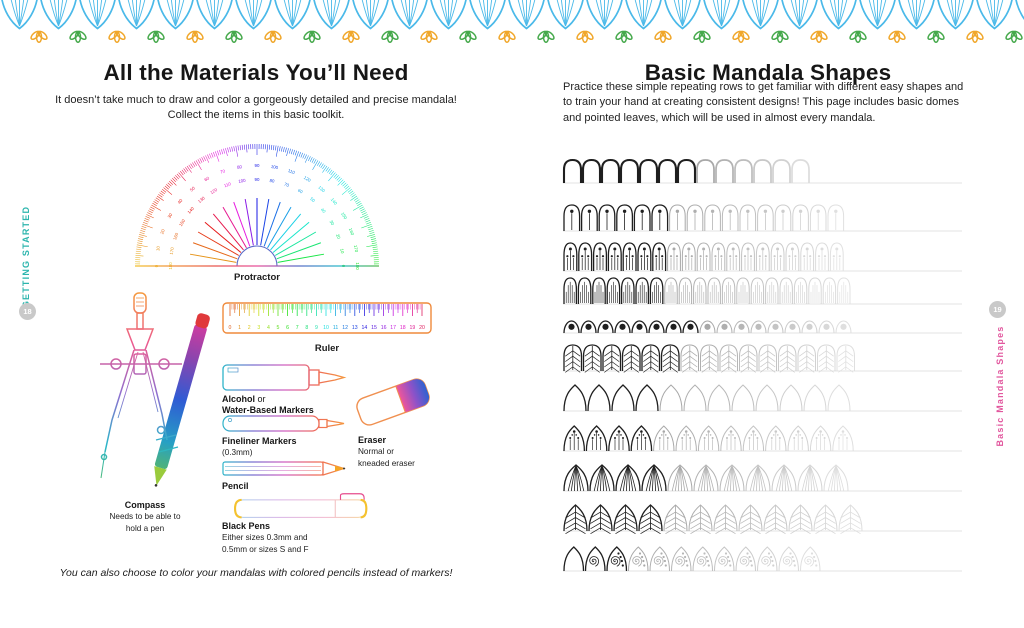  I want to click on svg-text: 17, so click(393, 328).